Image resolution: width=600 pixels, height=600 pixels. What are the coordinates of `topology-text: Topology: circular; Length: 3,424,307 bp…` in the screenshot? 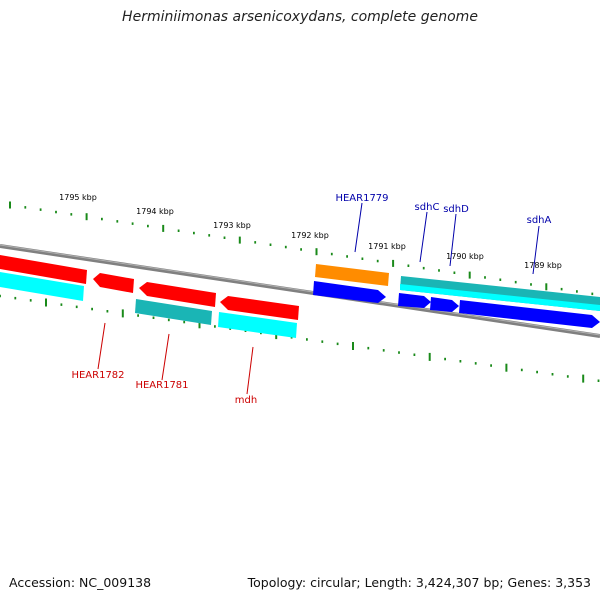 It's located at (419, 582).